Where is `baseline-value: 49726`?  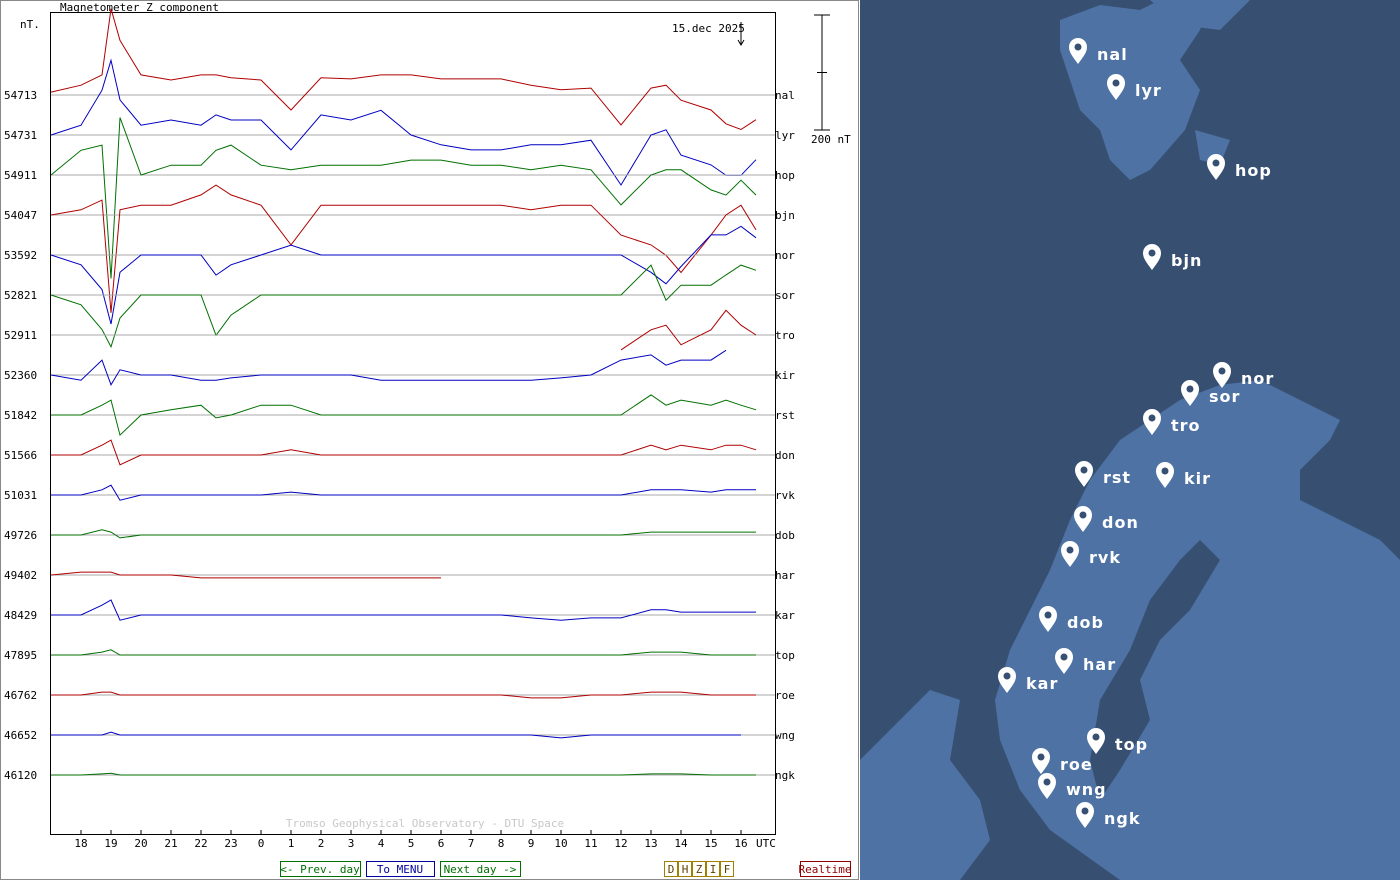
baseline-value: 49726 is located at coordinates (20, 535).